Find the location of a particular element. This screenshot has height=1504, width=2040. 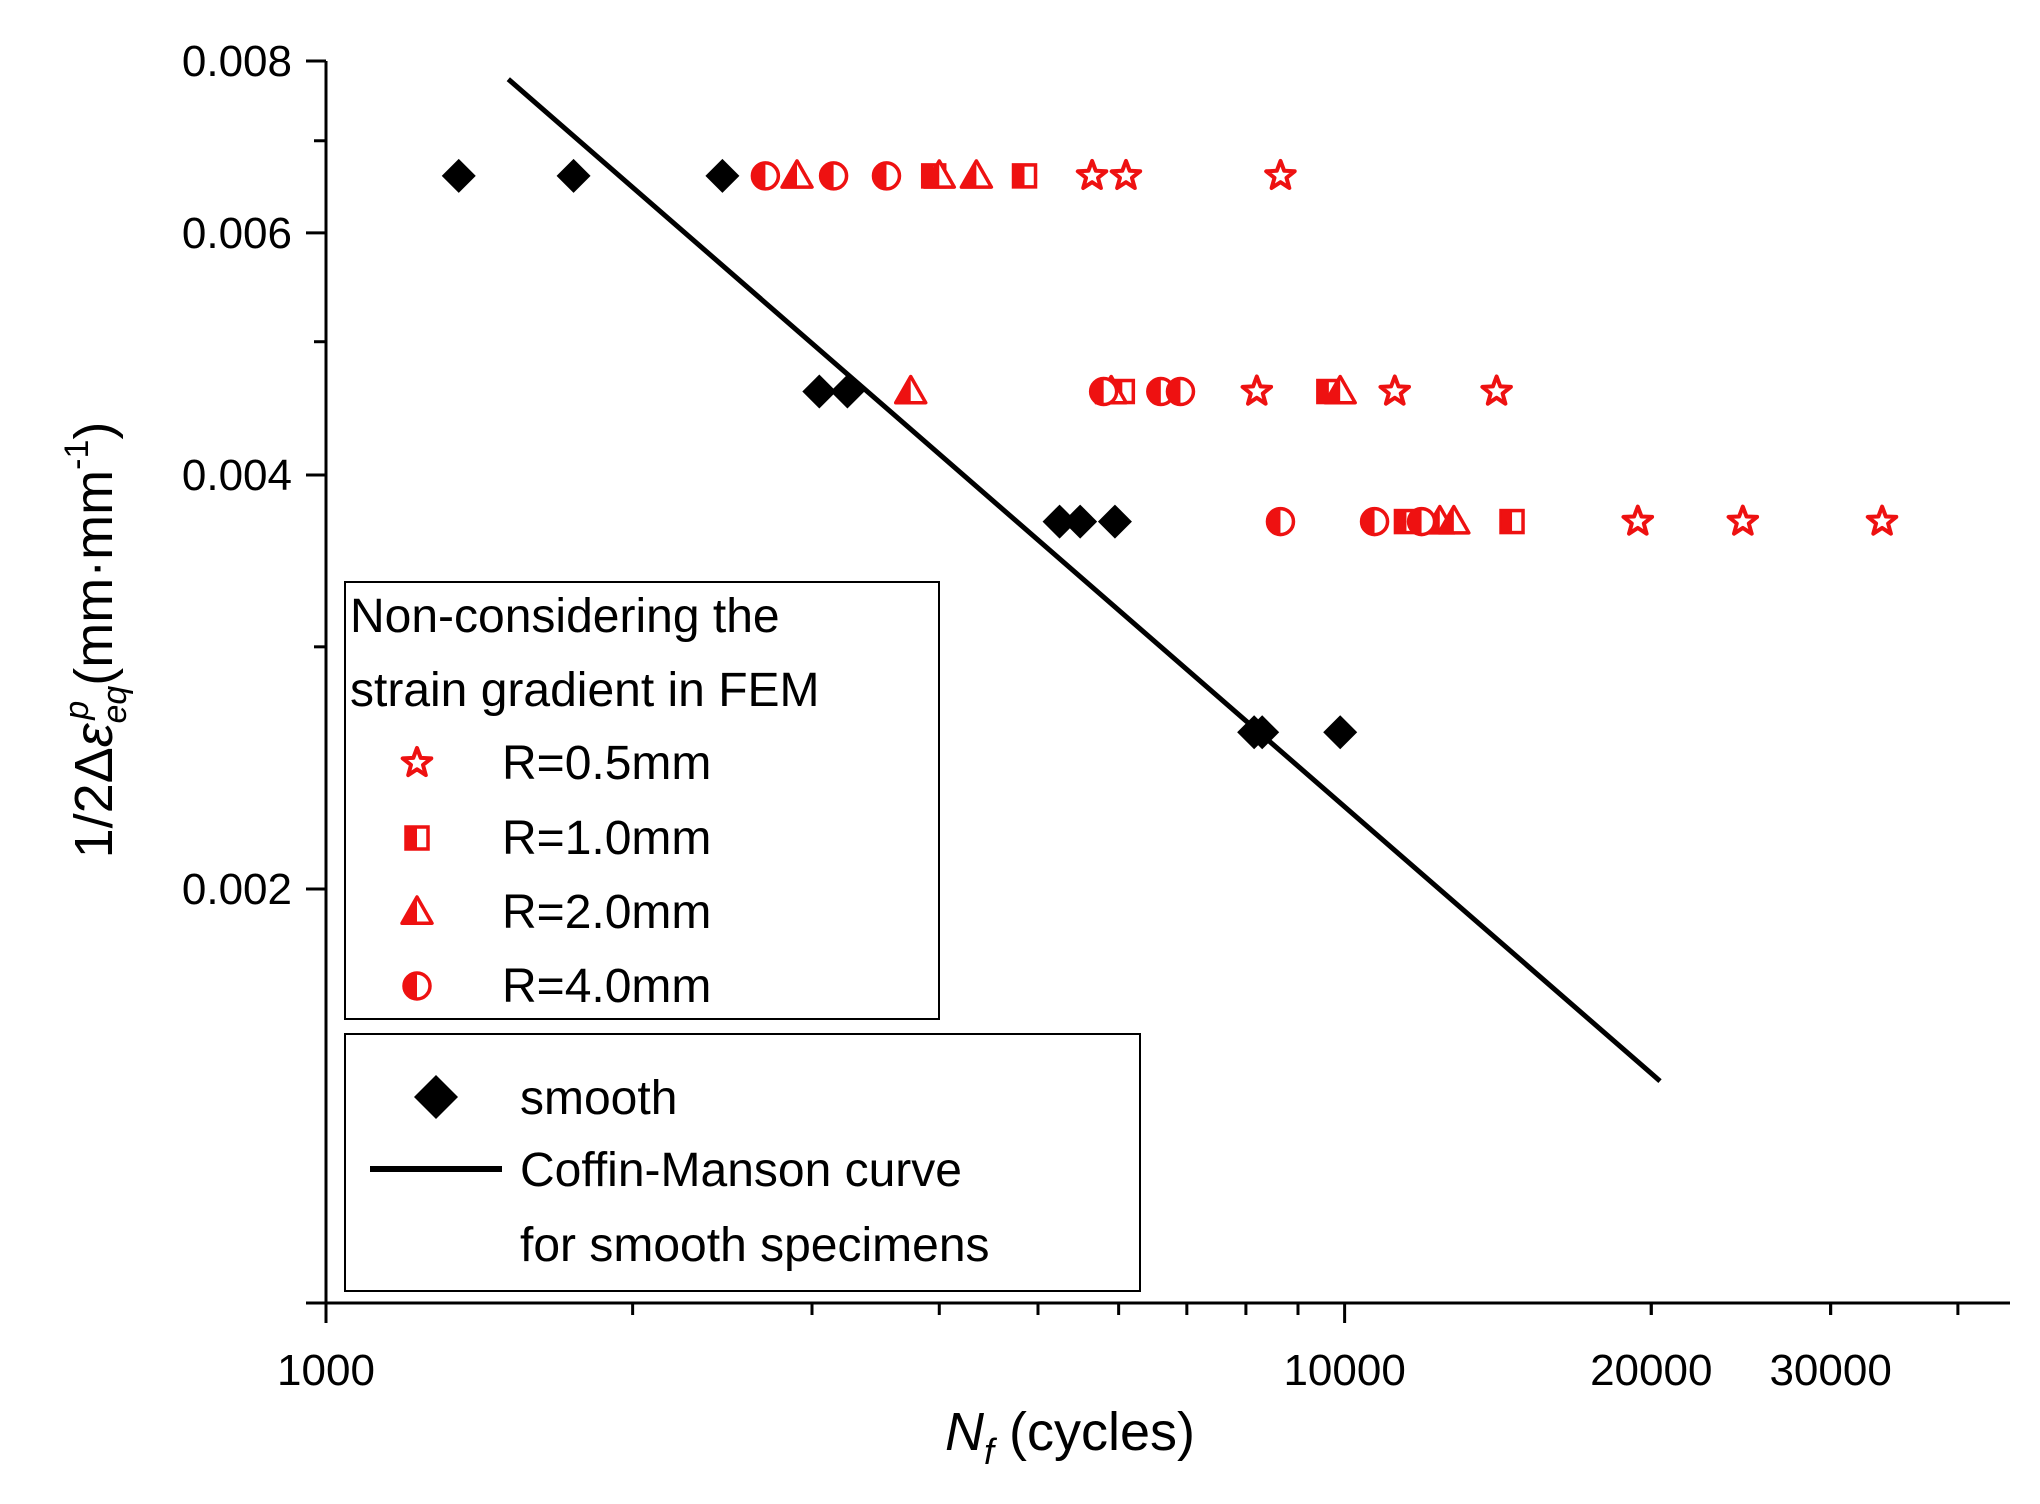

legend-red-title-line1: Non-considering the is located at coordinates (565, 616).